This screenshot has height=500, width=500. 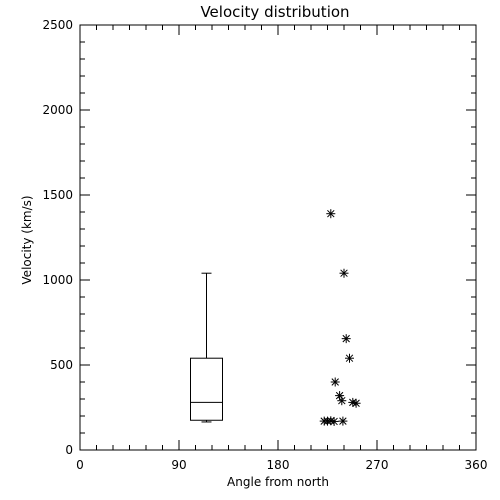 What do you see at coordinates (57, 110) in the screenshot?
I see `y-tick-label: 2000` at bounding box center [57, 110].